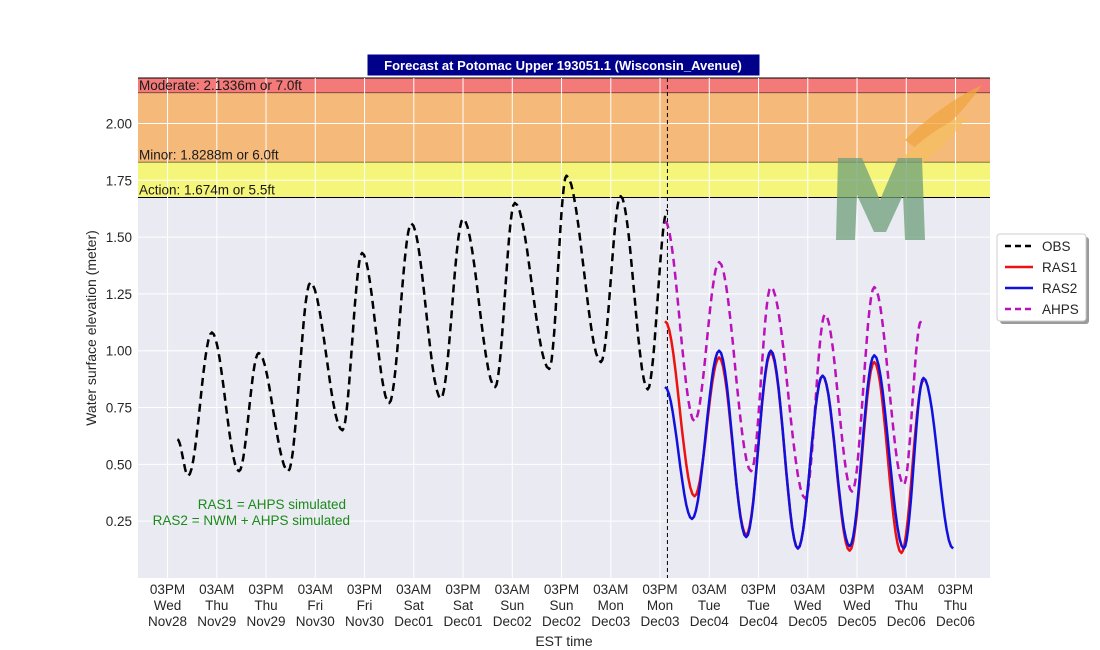 This screenshot has width=1100, height=650. What do you see at coordinates (564, 641) in the screenshot?
I see `x-axis-label: EST time` at bounding box center [564, 641].